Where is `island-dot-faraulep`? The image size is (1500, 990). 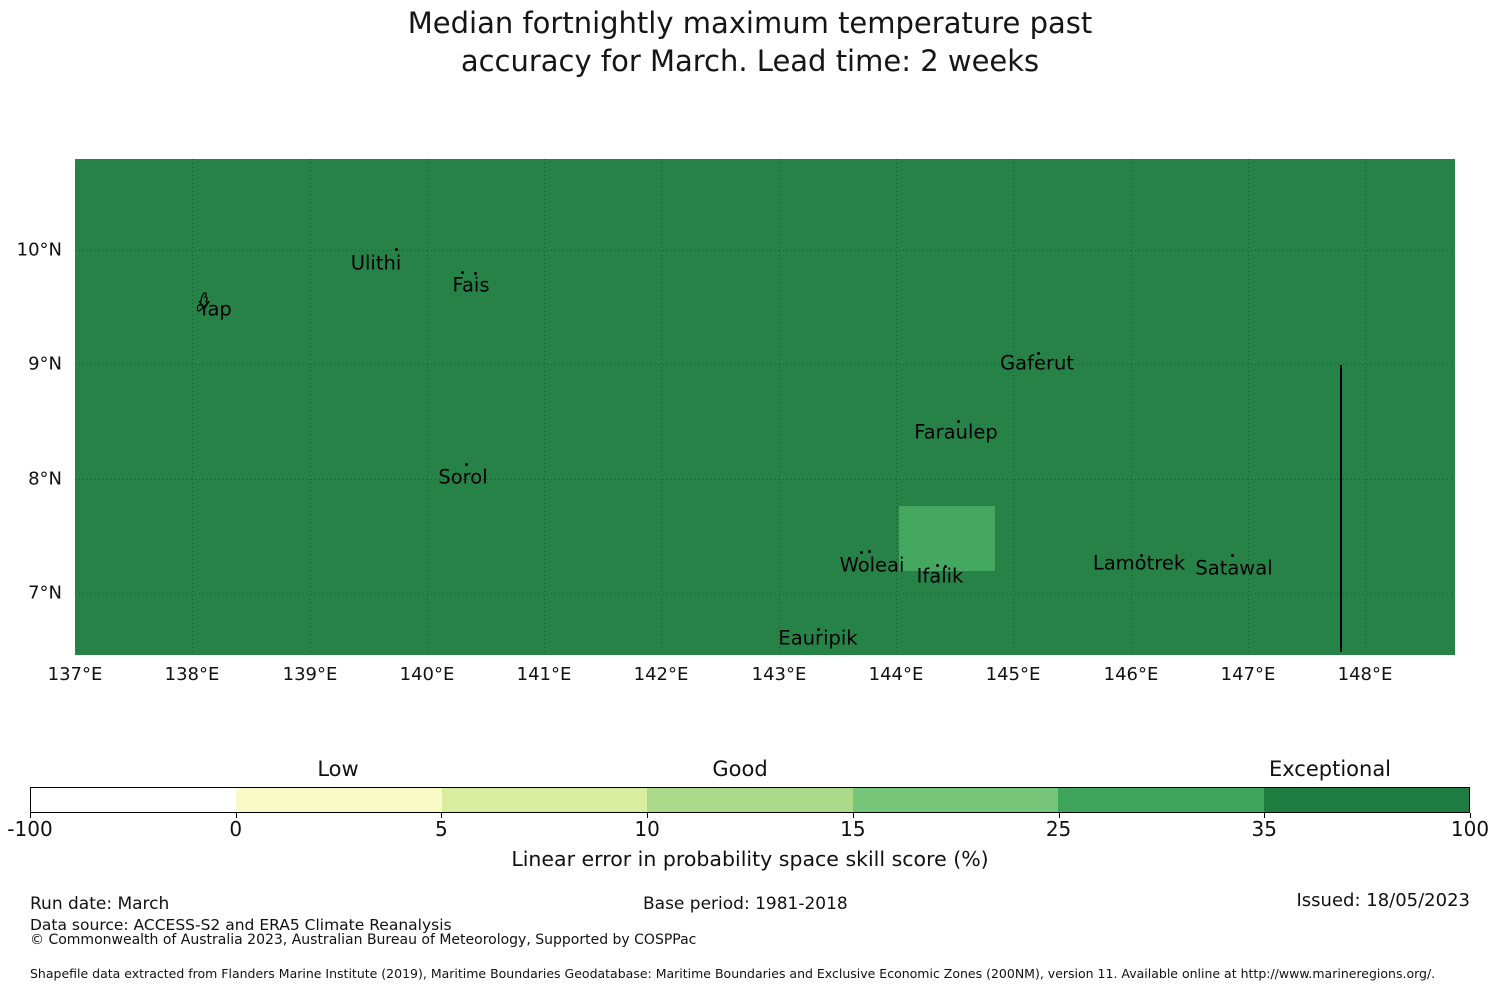 island-dot-faraulep is located at coordinates (958, 421).